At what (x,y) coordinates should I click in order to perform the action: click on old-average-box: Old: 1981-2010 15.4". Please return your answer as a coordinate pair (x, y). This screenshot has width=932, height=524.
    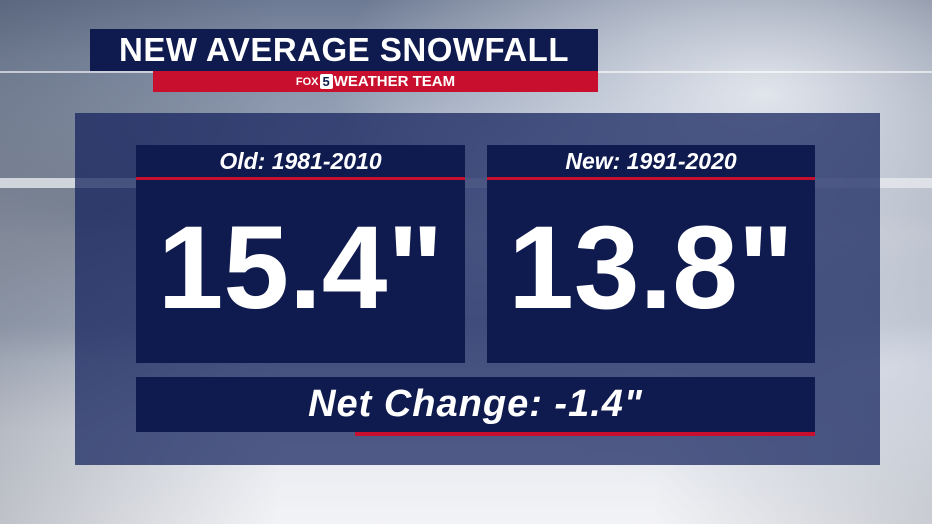
    Looking at the image, I should click on (300, 254).